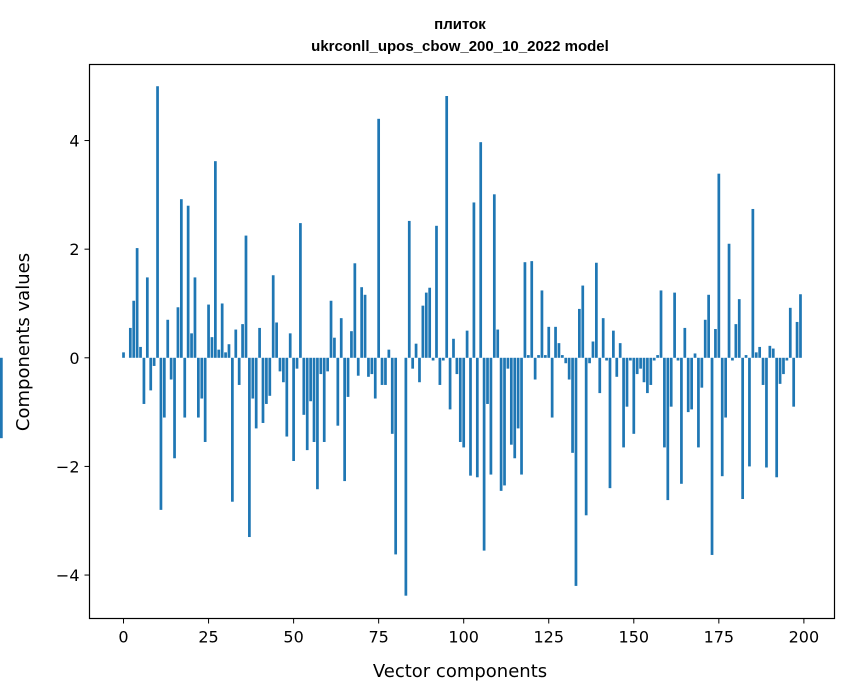 Image resolution: width=847 pixels, height=696 pixels. What do you see at coordinates (634, 637) in the screenshot?
I see `x-tick-label-150: 150` at bounding box center [634, 637].